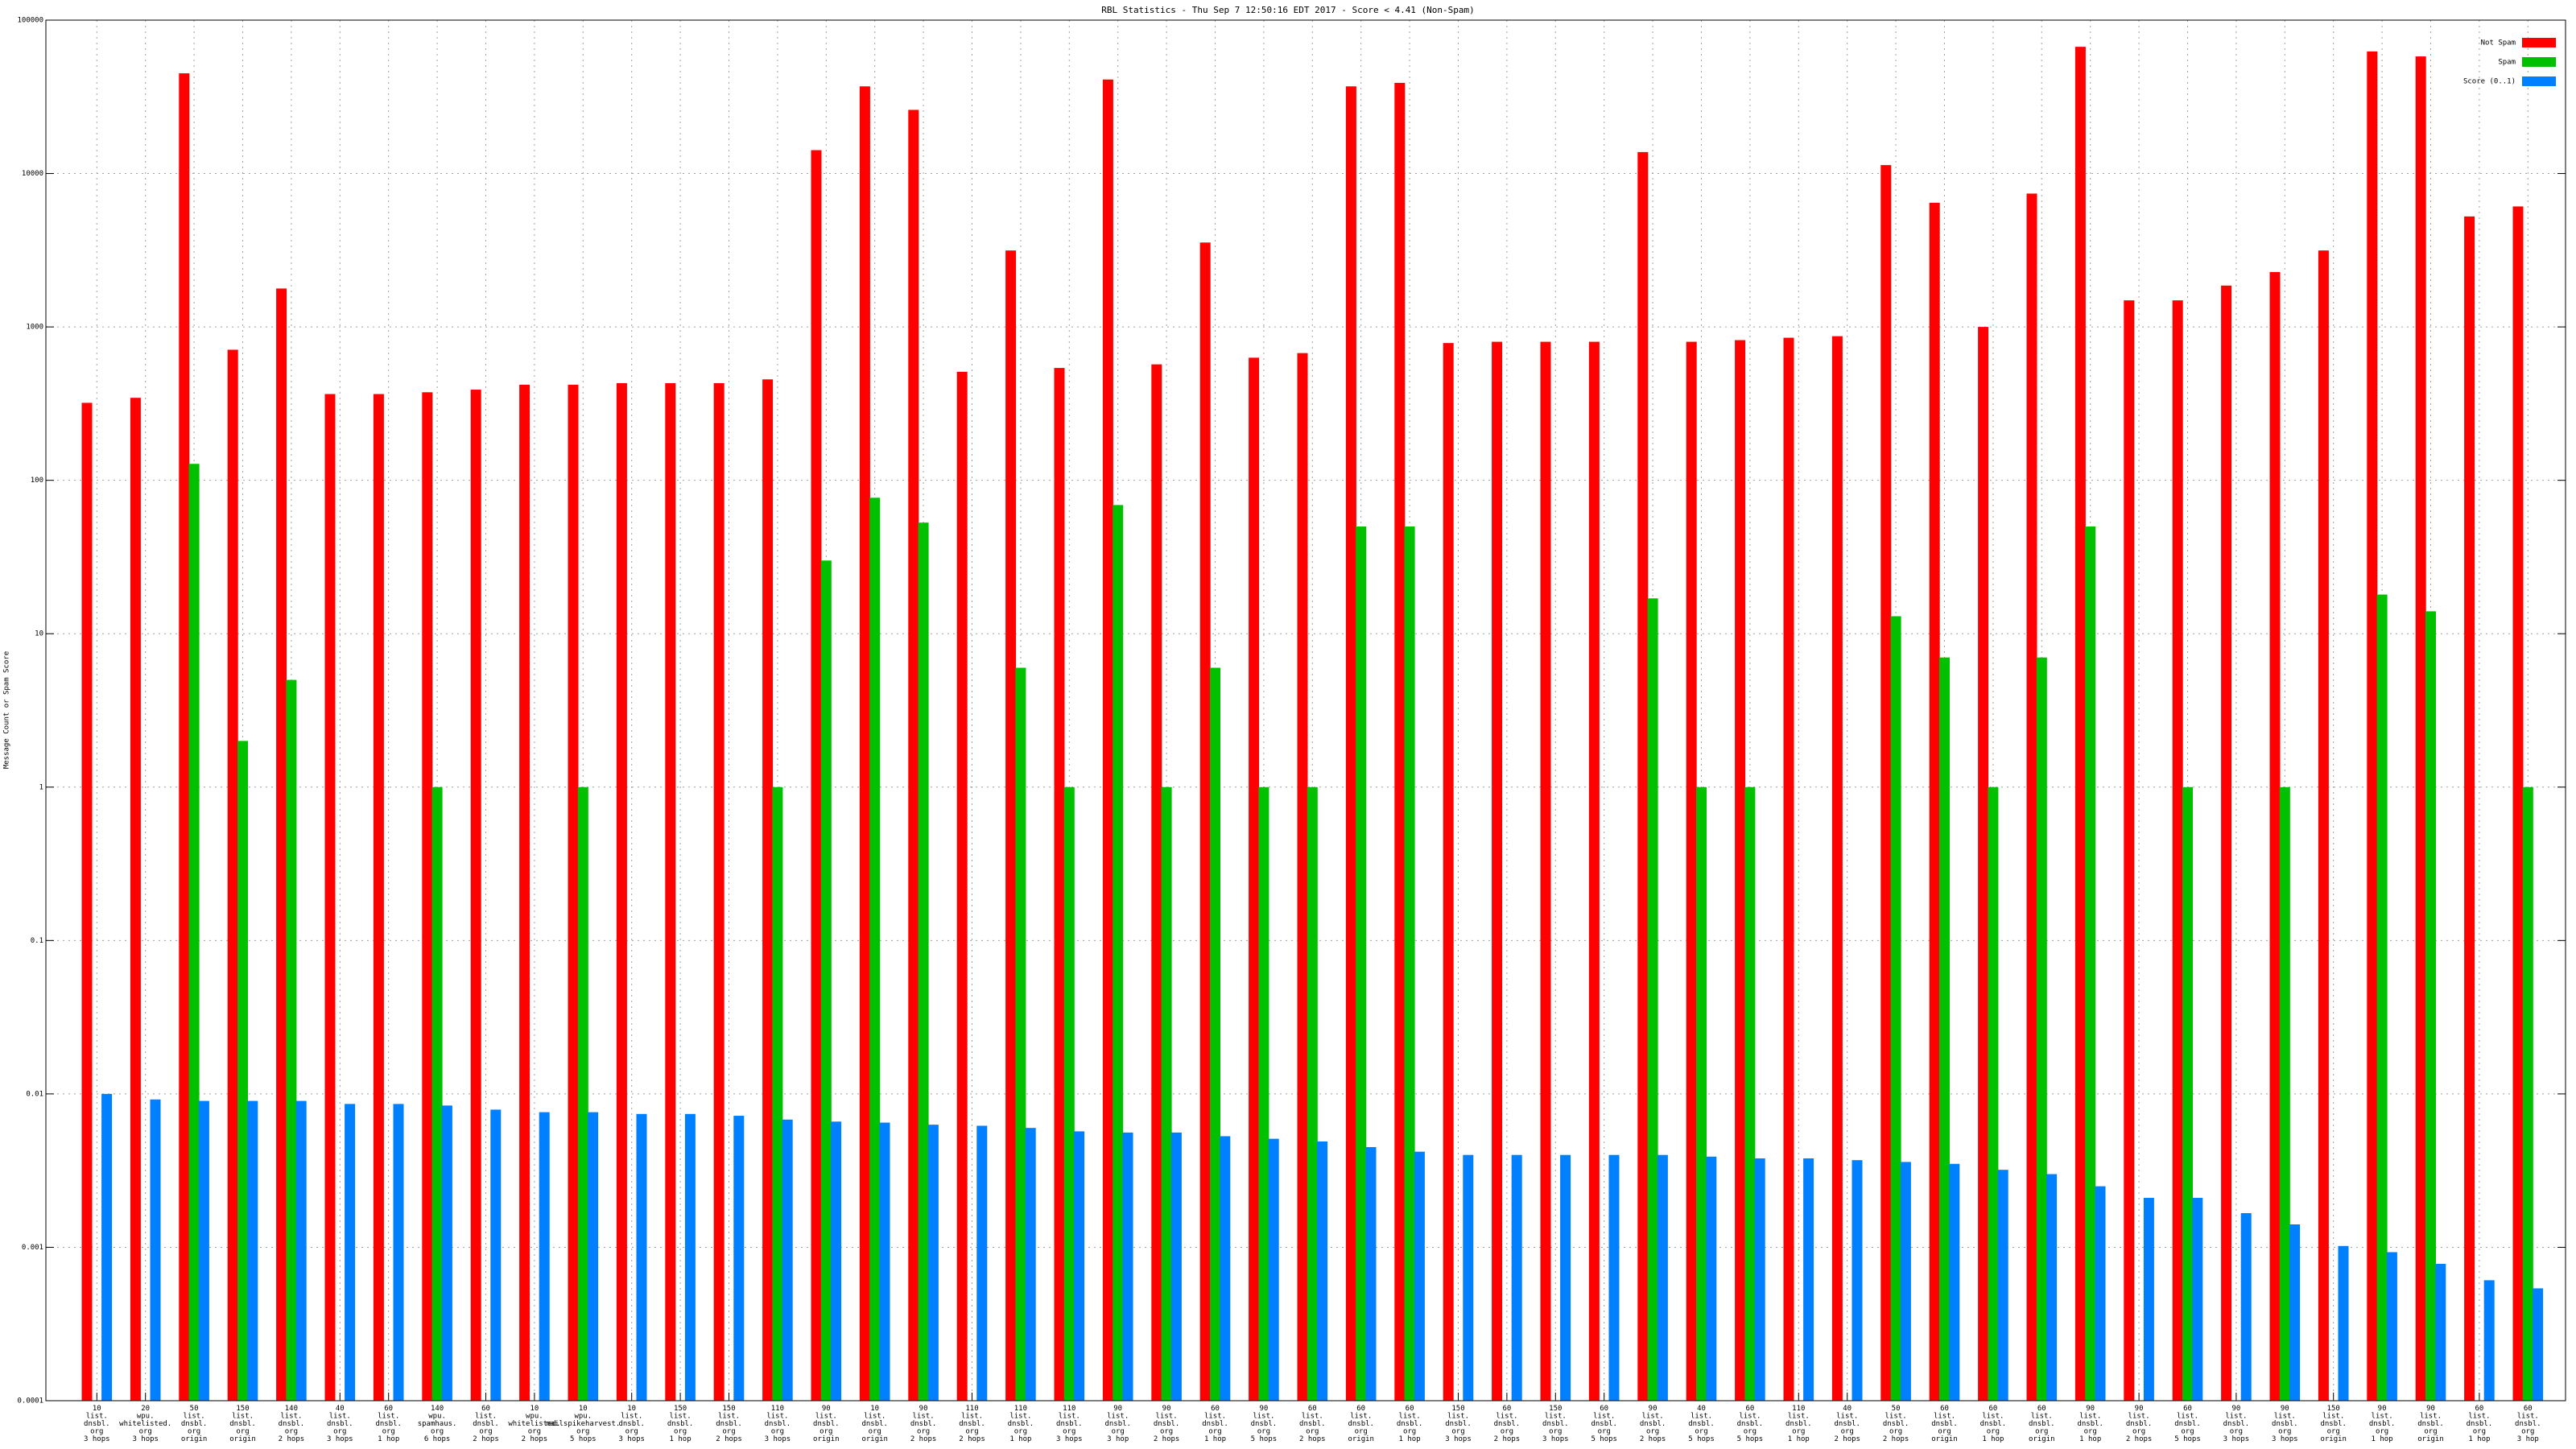  What do you see at coordinates (2507, 63) in the screenshot?
I see `legend-label: Spam` at bounding box center [2507, 63].